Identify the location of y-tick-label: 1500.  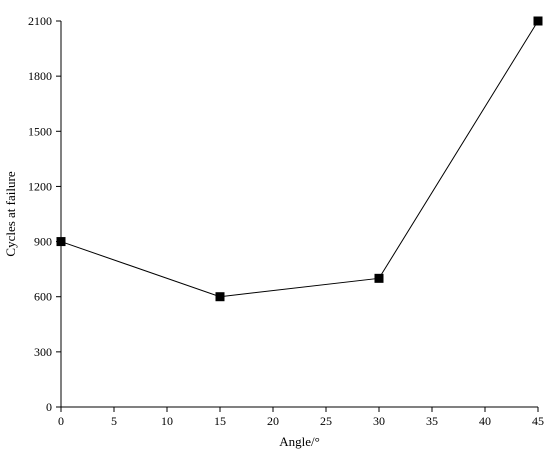
(40, 131).